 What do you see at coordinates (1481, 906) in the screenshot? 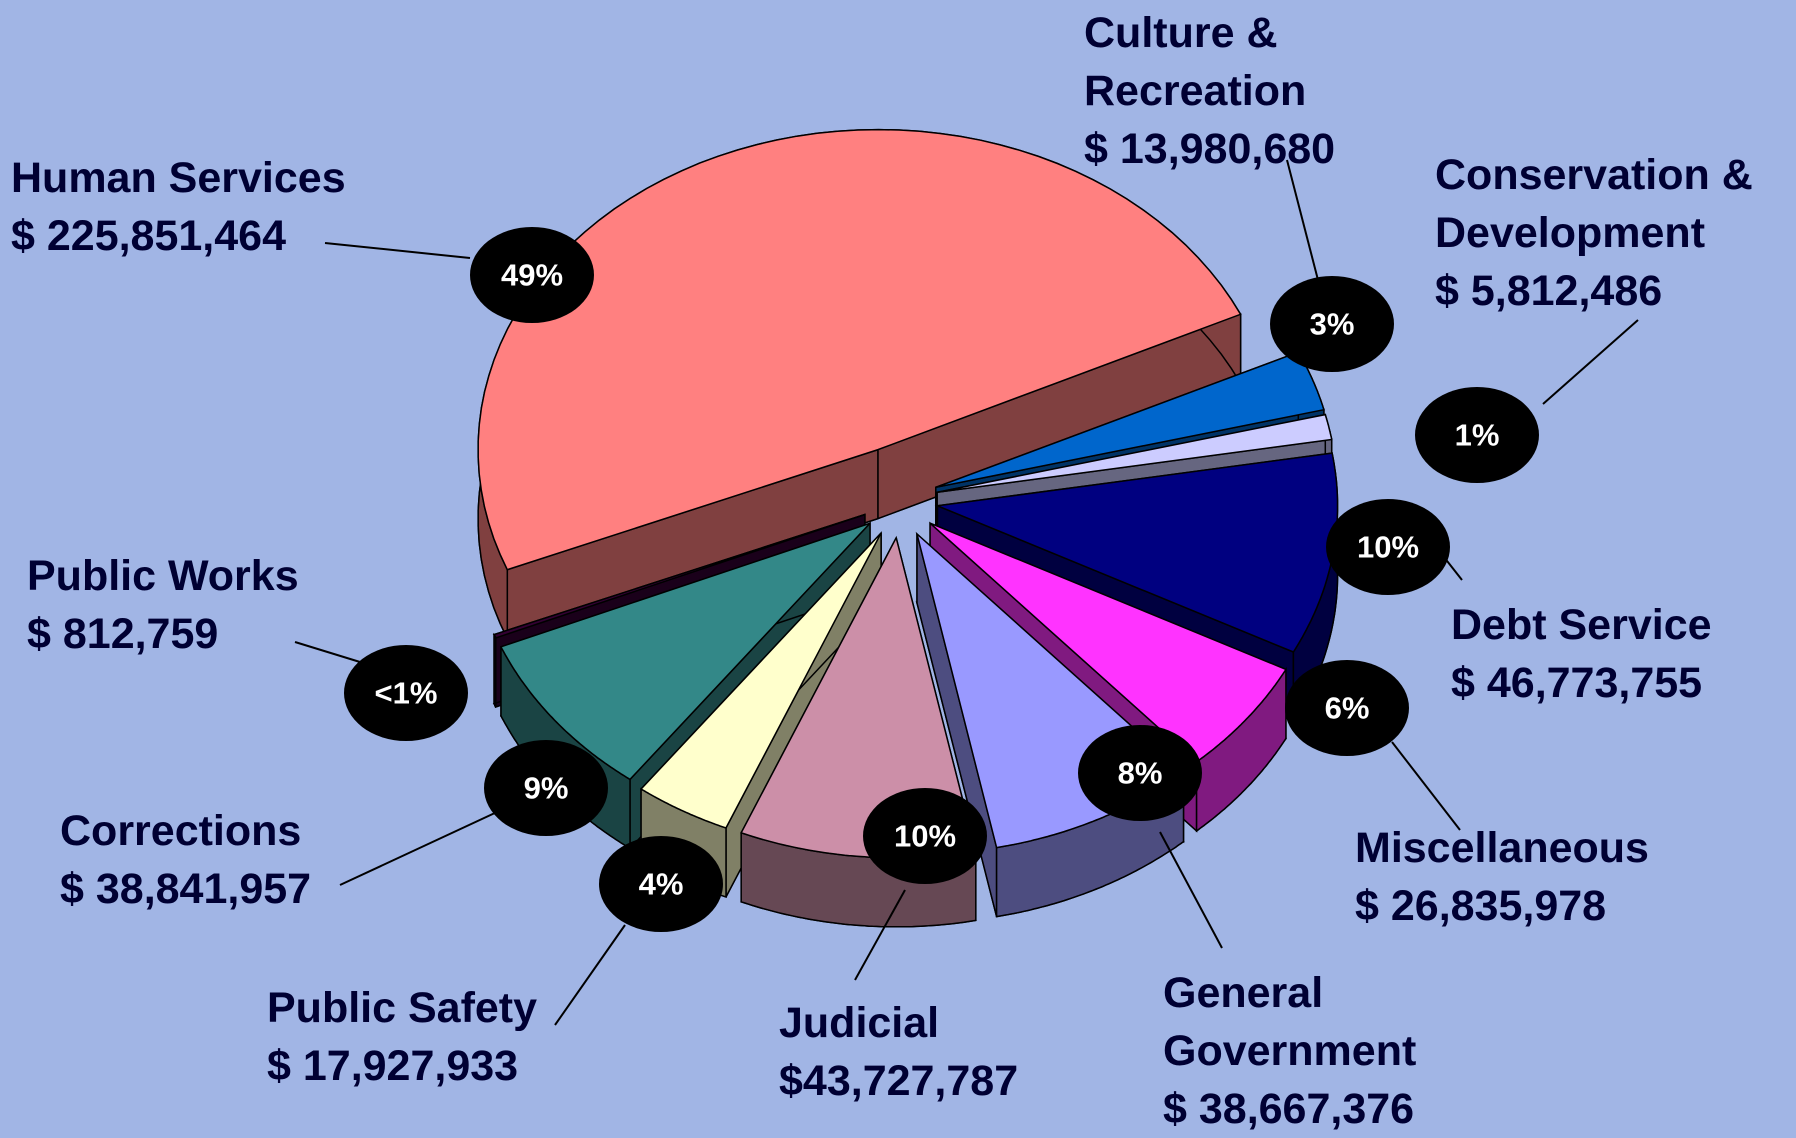
I see `value-label: $ 26,835,978` at bounding box center [1481, 906].